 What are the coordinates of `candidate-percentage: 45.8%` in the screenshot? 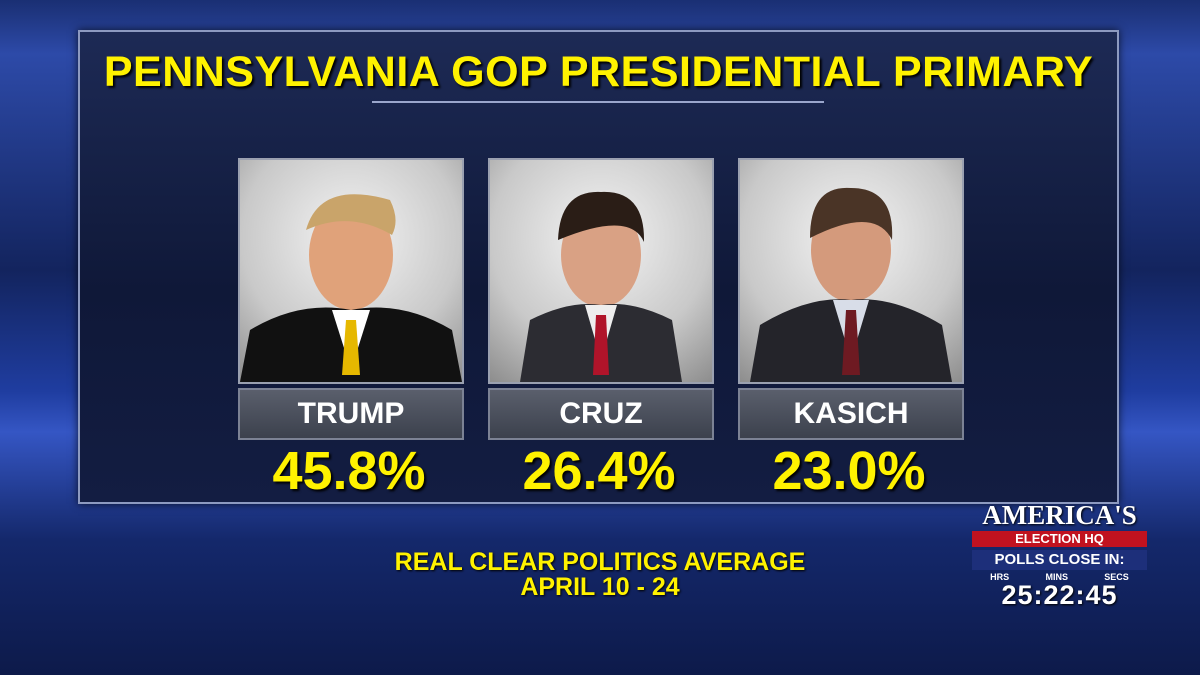 It's located at (349, 471).